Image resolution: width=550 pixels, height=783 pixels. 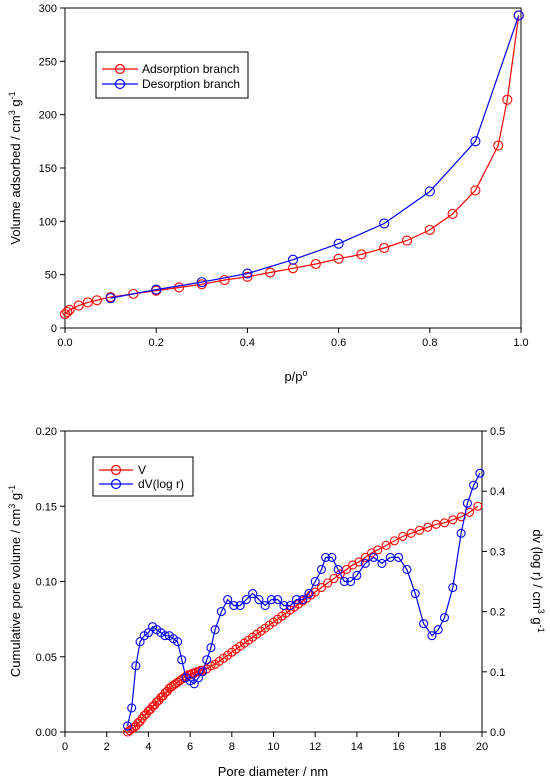 What do you see at coordinates (190, 69) in the screenshot?
I see `legend-adsorption-label: Adsorption branch` at bounding box center [190, 69].